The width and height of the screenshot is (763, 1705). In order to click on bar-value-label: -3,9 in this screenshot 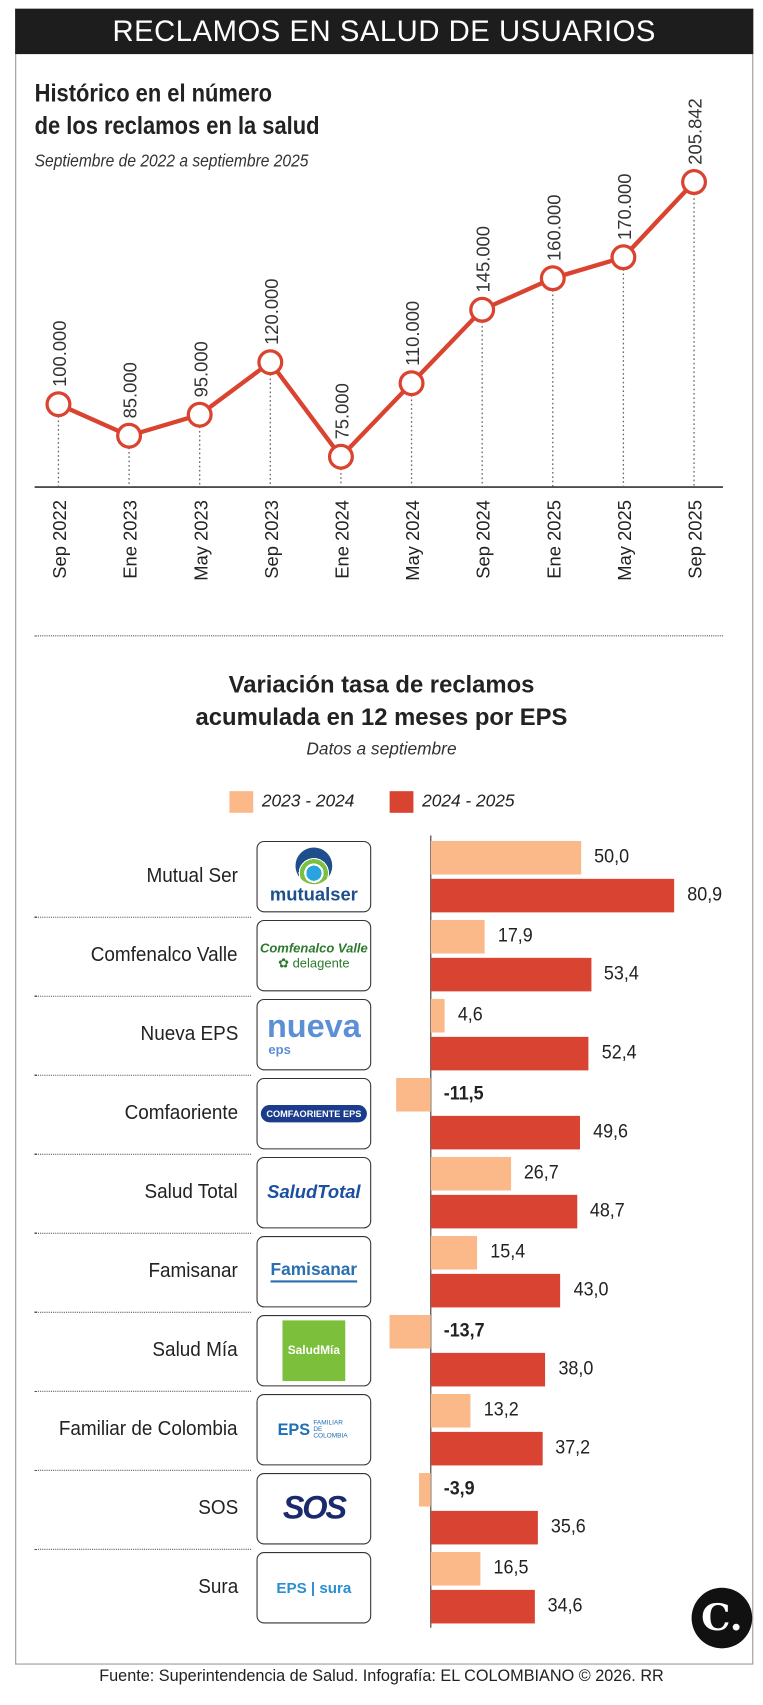, I will do `click(459, 1488)`.